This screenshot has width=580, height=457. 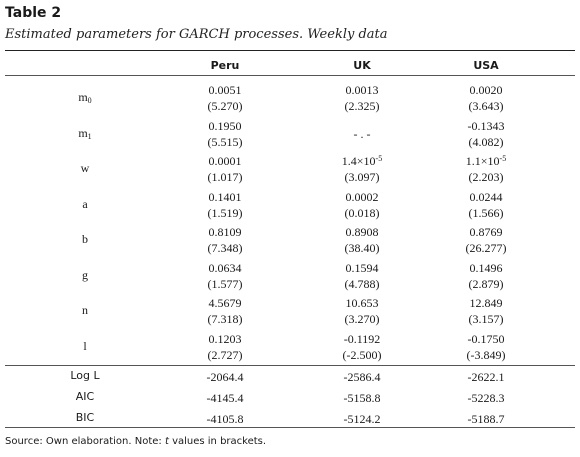 What do you see at coordinates (290, 365) in the screenshot?
I see `stats-rule` at bounding box center [290, 365].